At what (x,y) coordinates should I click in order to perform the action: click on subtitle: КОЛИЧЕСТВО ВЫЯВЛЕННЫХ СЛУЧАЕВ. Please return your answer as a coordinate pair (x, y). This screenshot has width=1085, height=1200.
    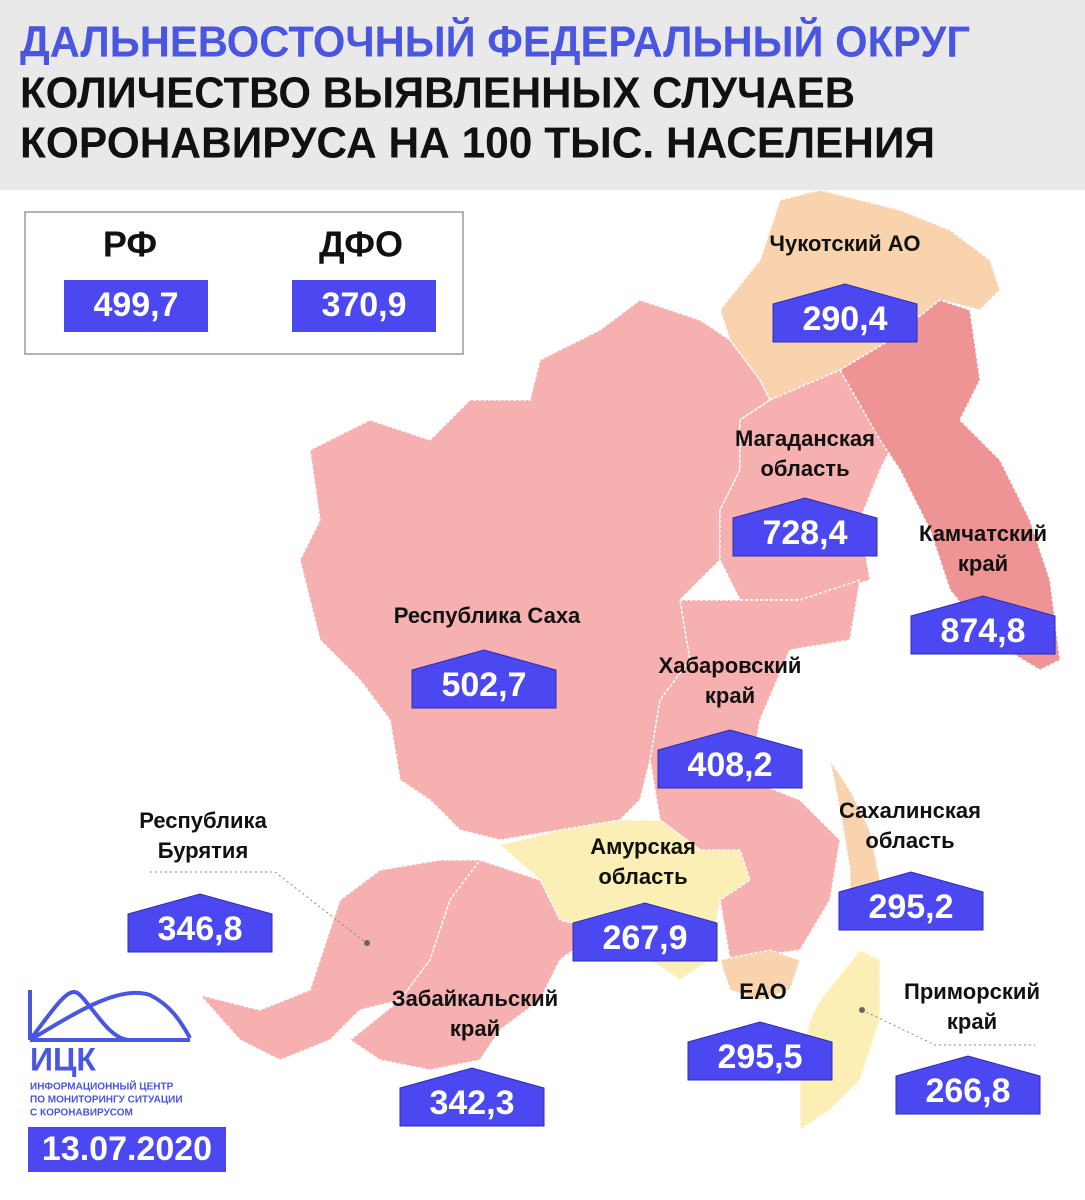
    Looking at the image, I should click on (437, 93).